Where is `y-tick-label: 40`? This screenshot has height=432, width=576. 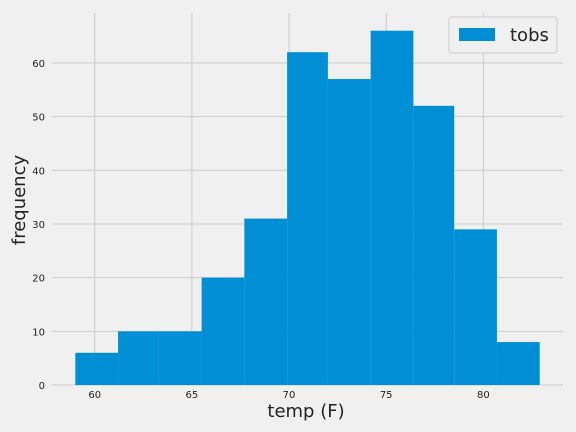
y-tick-label: 40 is located at coordinates (38, 171).